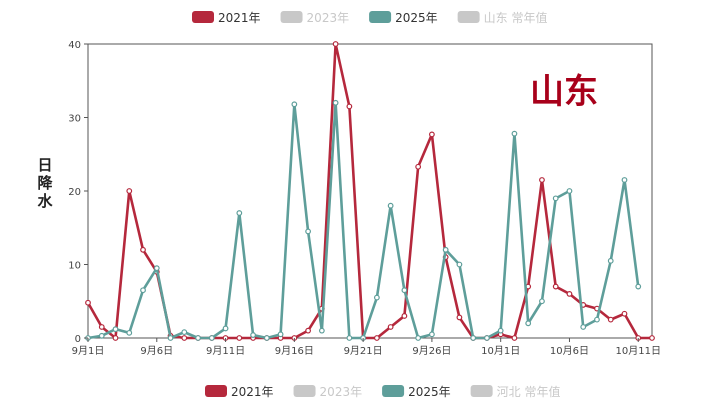 The height and width of the screenshot is (411, 705). I want to click on x-tick-label: 9月11日, so click(225, 351).